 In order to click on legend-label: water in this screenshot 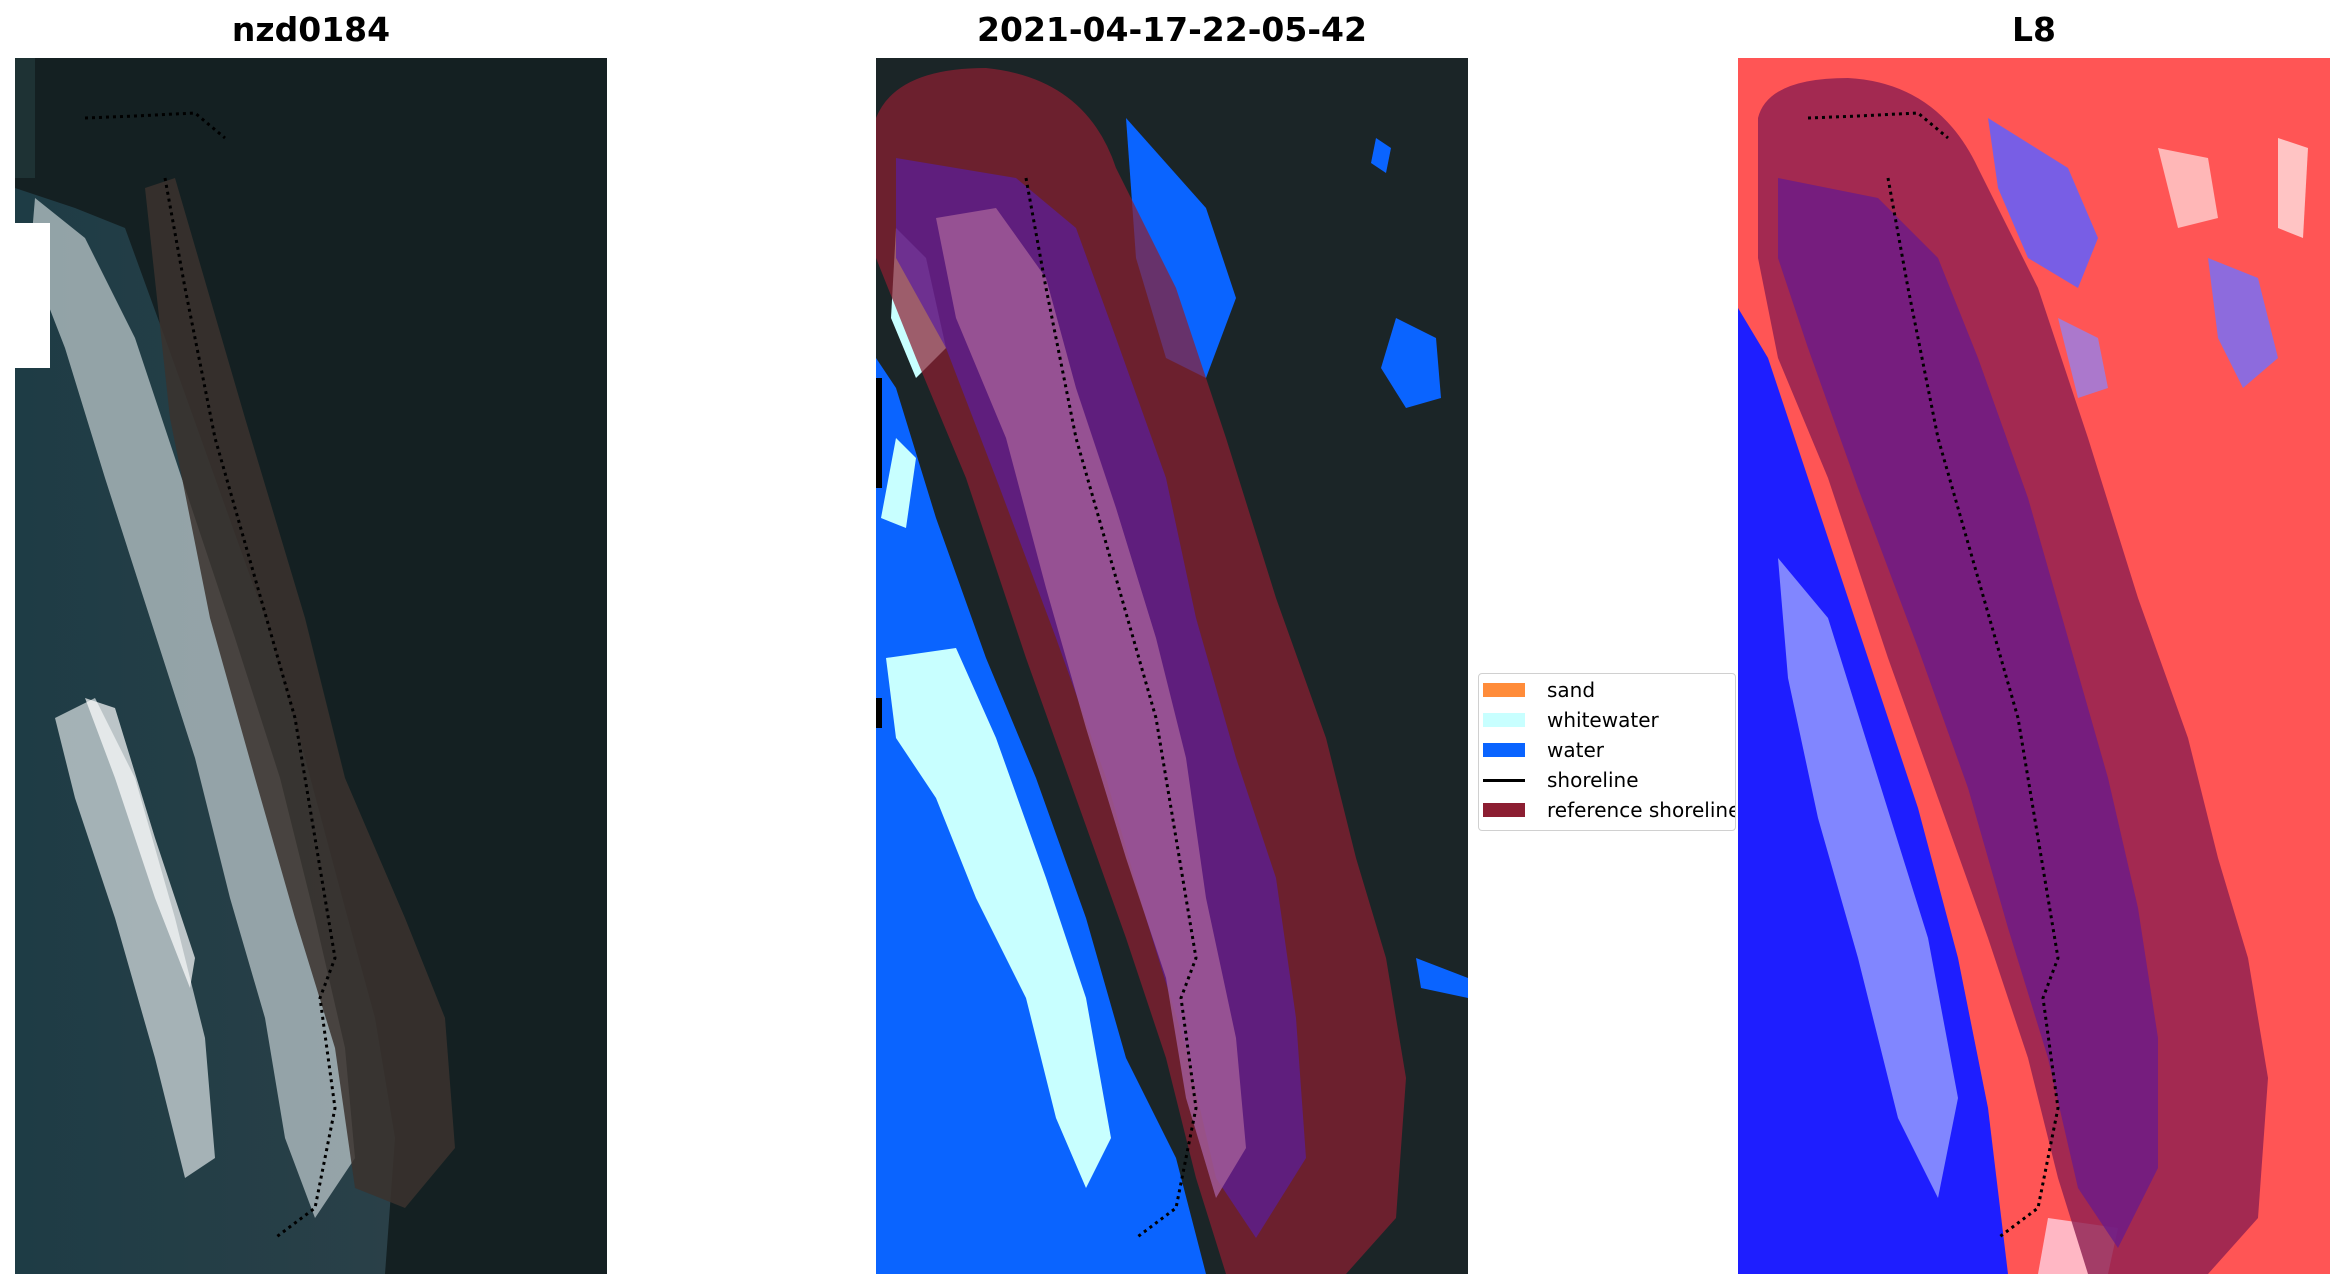, I will do `click(1575, 750)`.